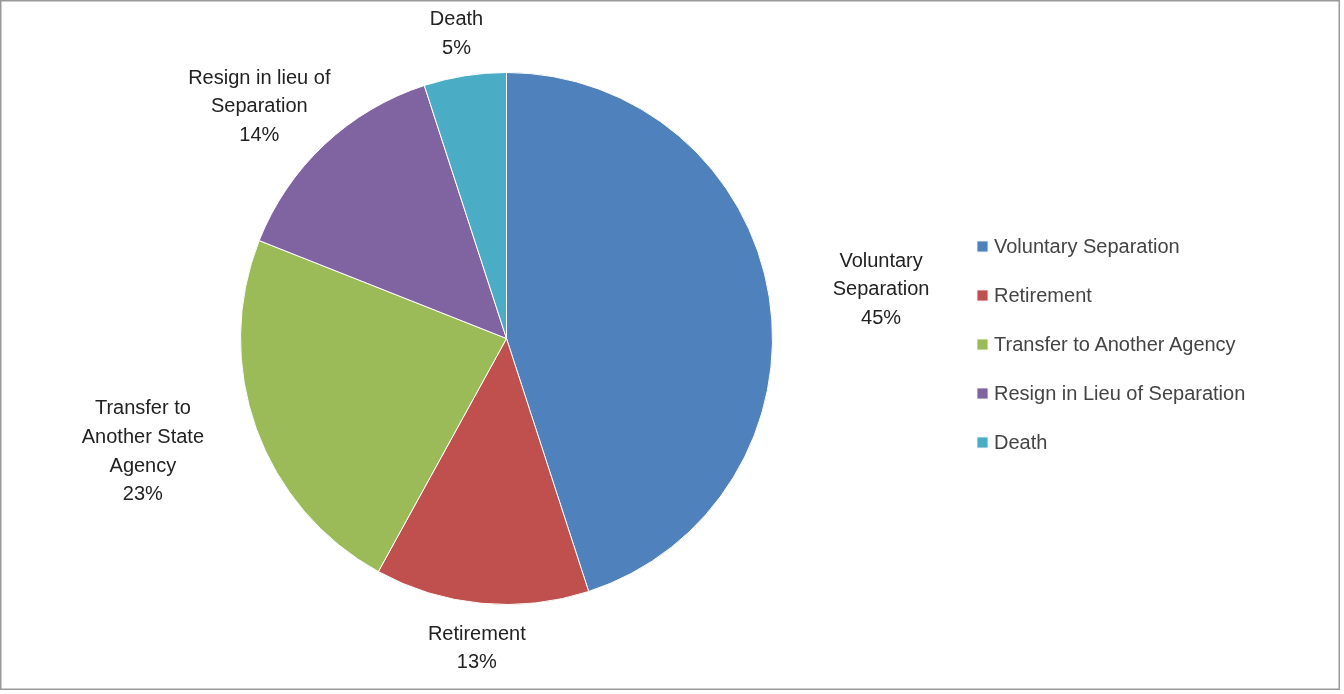 The height and width of the screenshot is (694, 1344). What do you see at coordinates (143, 450) in the screenshot?
I see `data-label: Transfer to Another State Agency 23%` at bounding box center [143, 450].